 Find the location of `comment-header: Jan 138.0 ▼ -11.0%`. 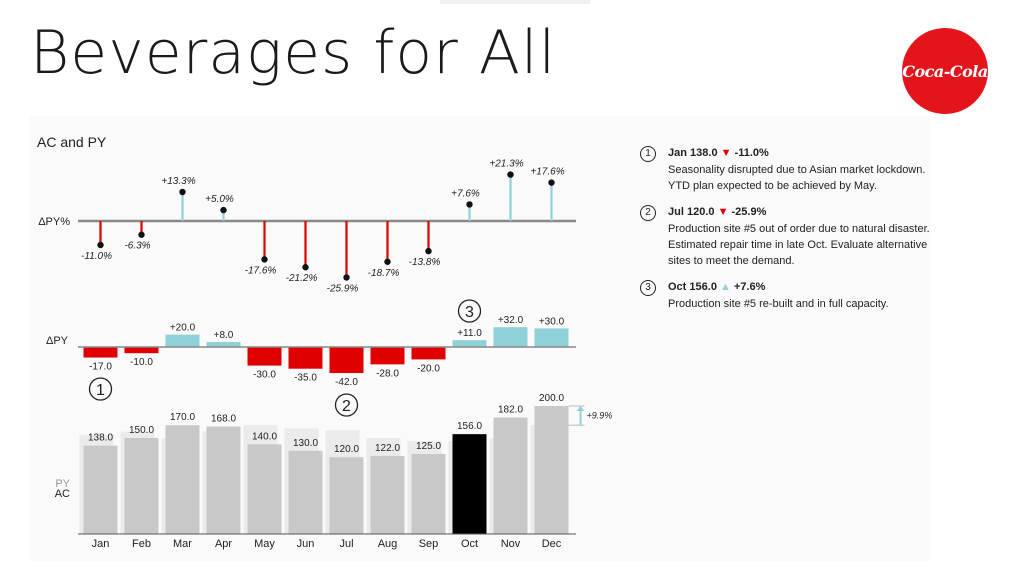

comment-header: Jan 138.0 ▼ -11.0% is located at coordinates (802, 153).